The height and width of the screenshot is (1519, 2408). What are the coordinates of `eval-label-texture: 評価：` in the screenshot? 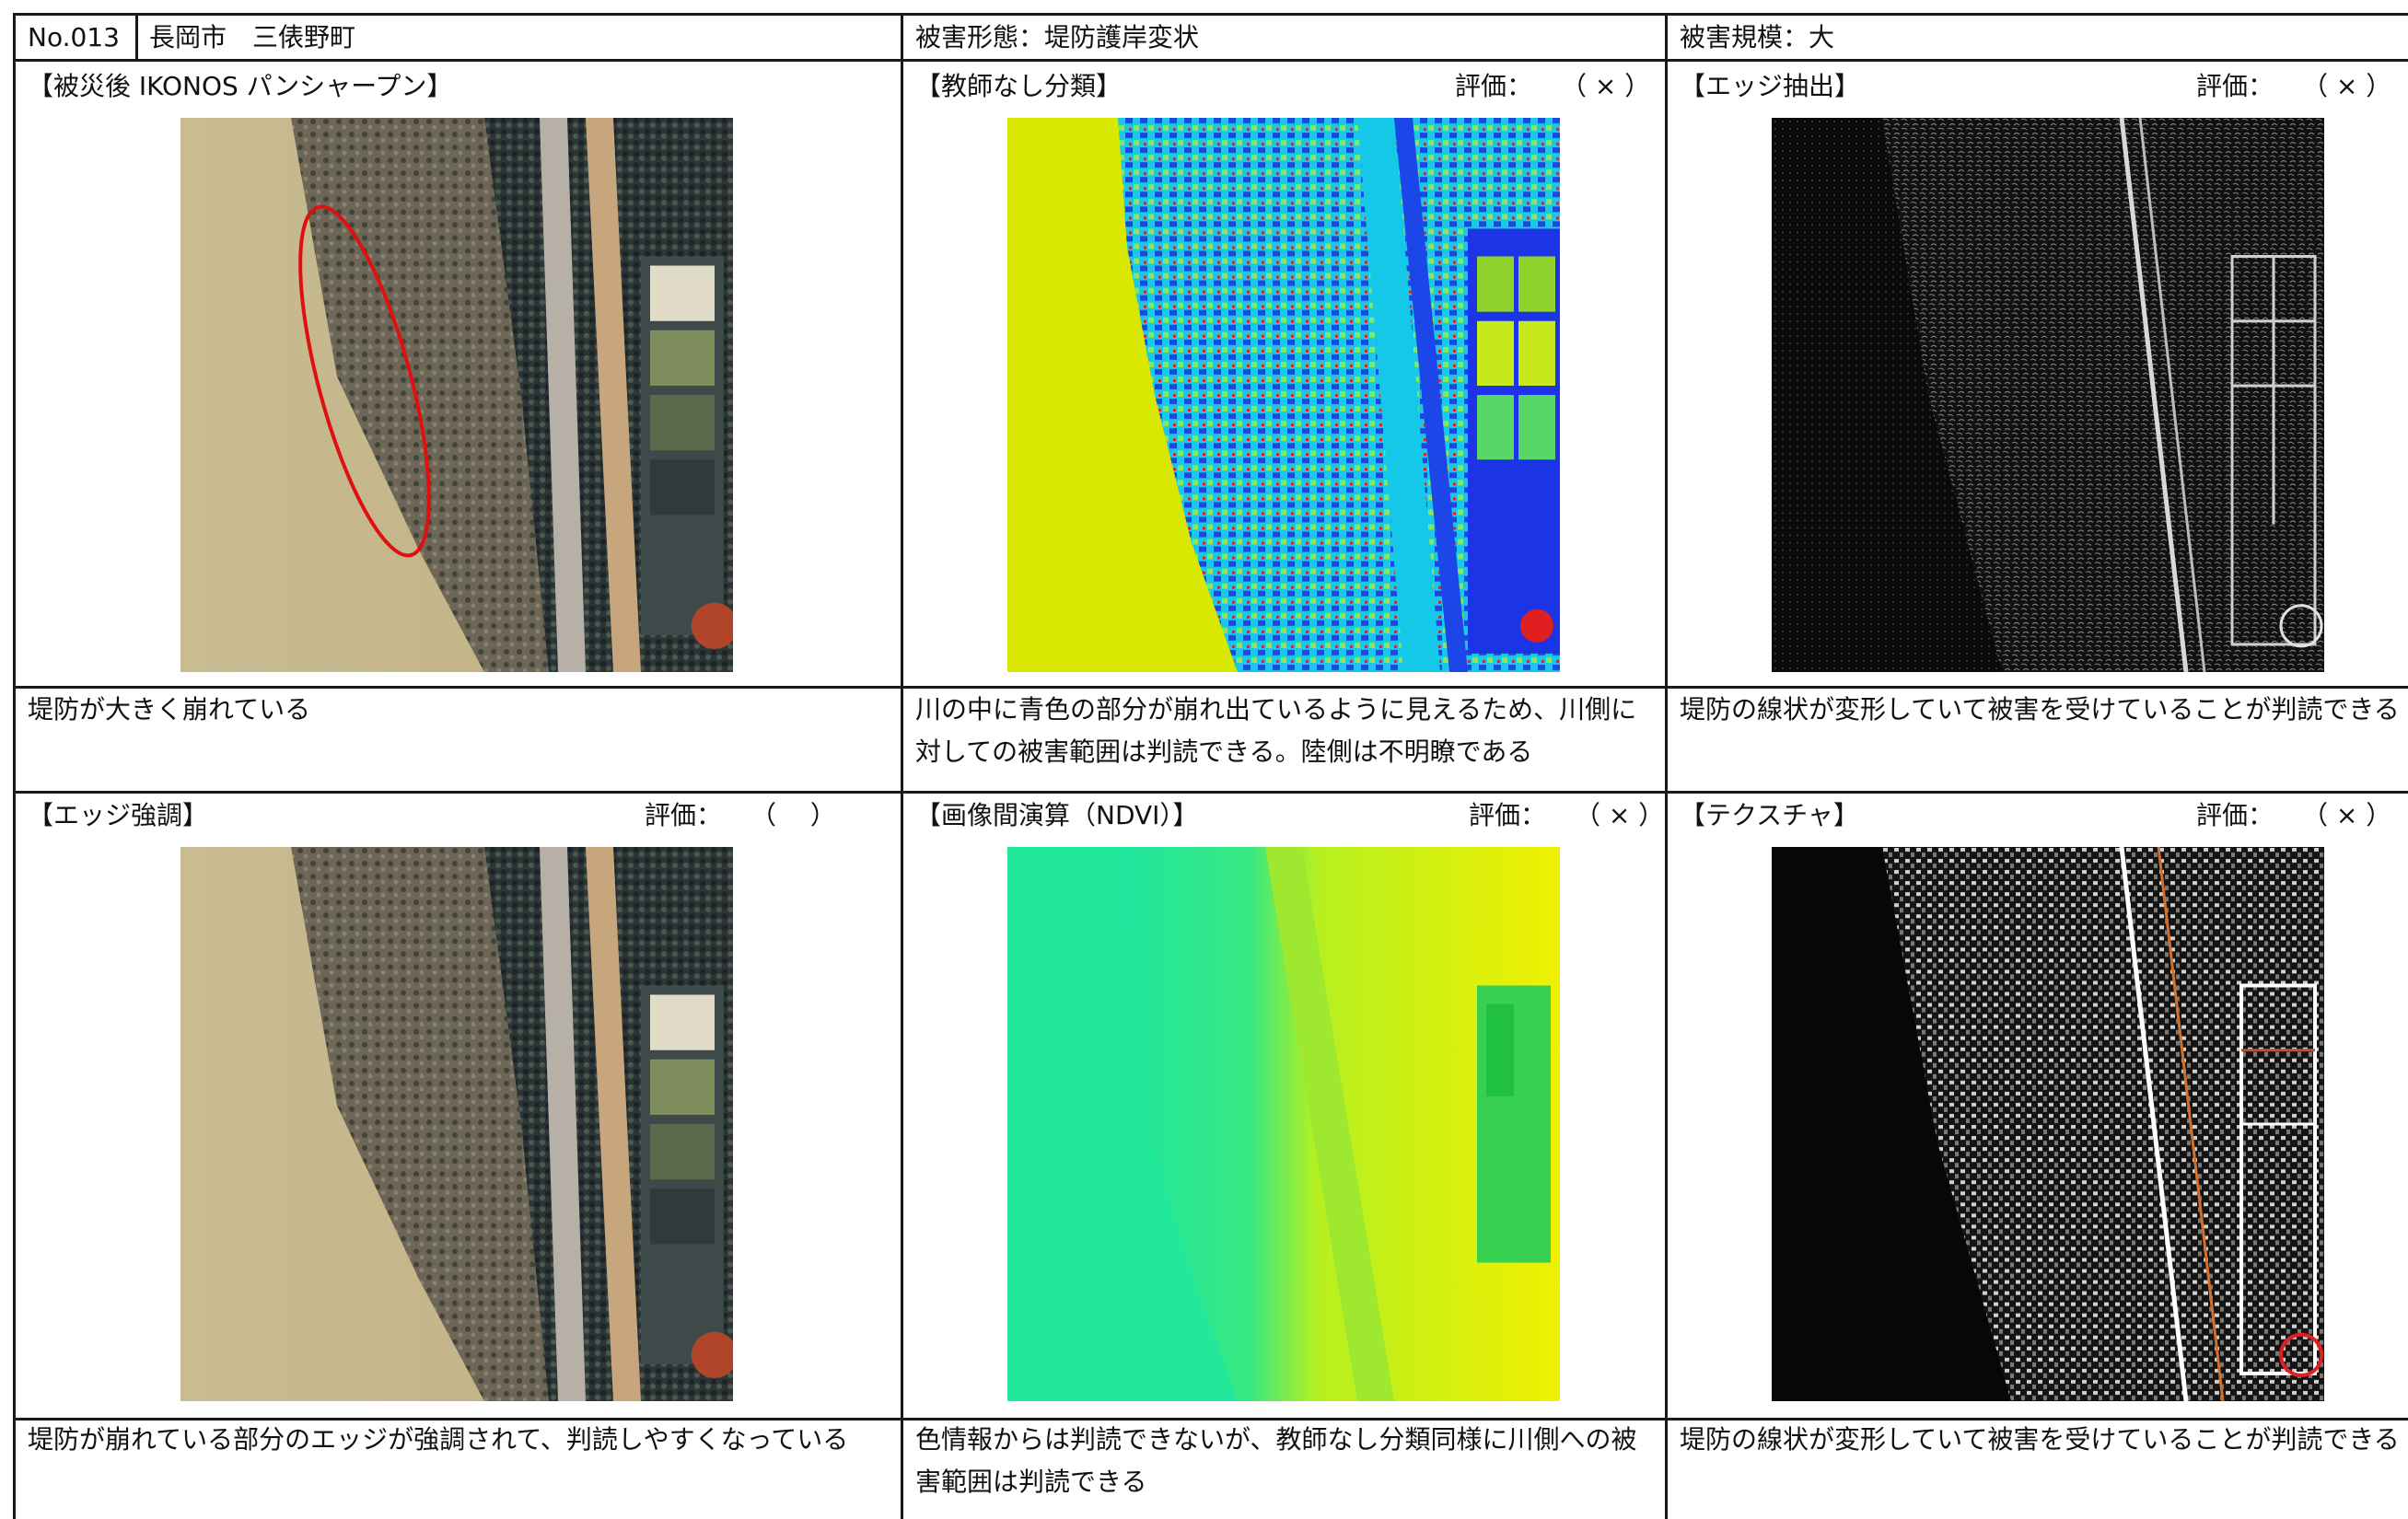 It's located at (2235, 815).